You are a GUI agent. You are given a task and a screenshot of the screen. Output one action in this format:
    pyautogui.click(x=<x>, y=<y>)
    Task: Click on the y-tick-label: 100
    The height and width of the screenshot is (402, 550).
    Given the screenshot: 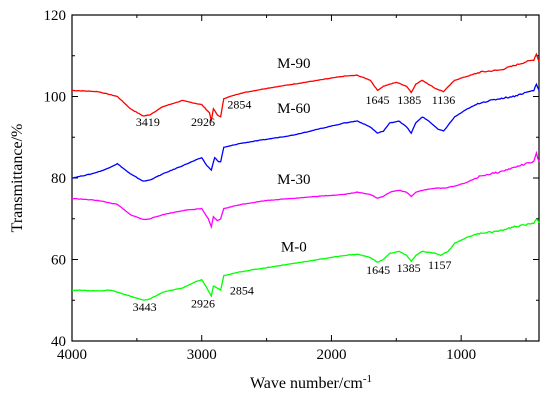 What is the action you would take?
    pyautogui.click(x=55, y=98)
    